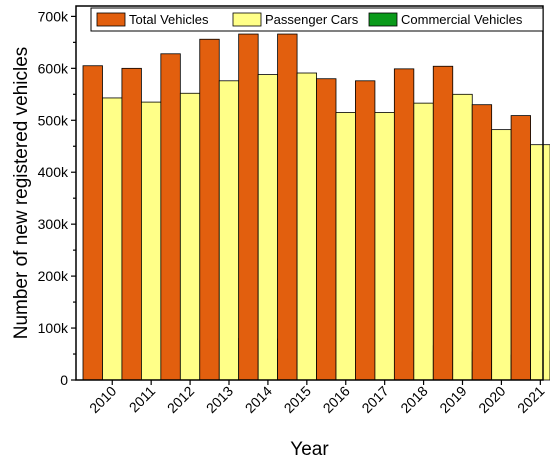 The height and width of the screenshot is (466, 550). I want to click on x-tick-label: 2015, so click(297, 399).